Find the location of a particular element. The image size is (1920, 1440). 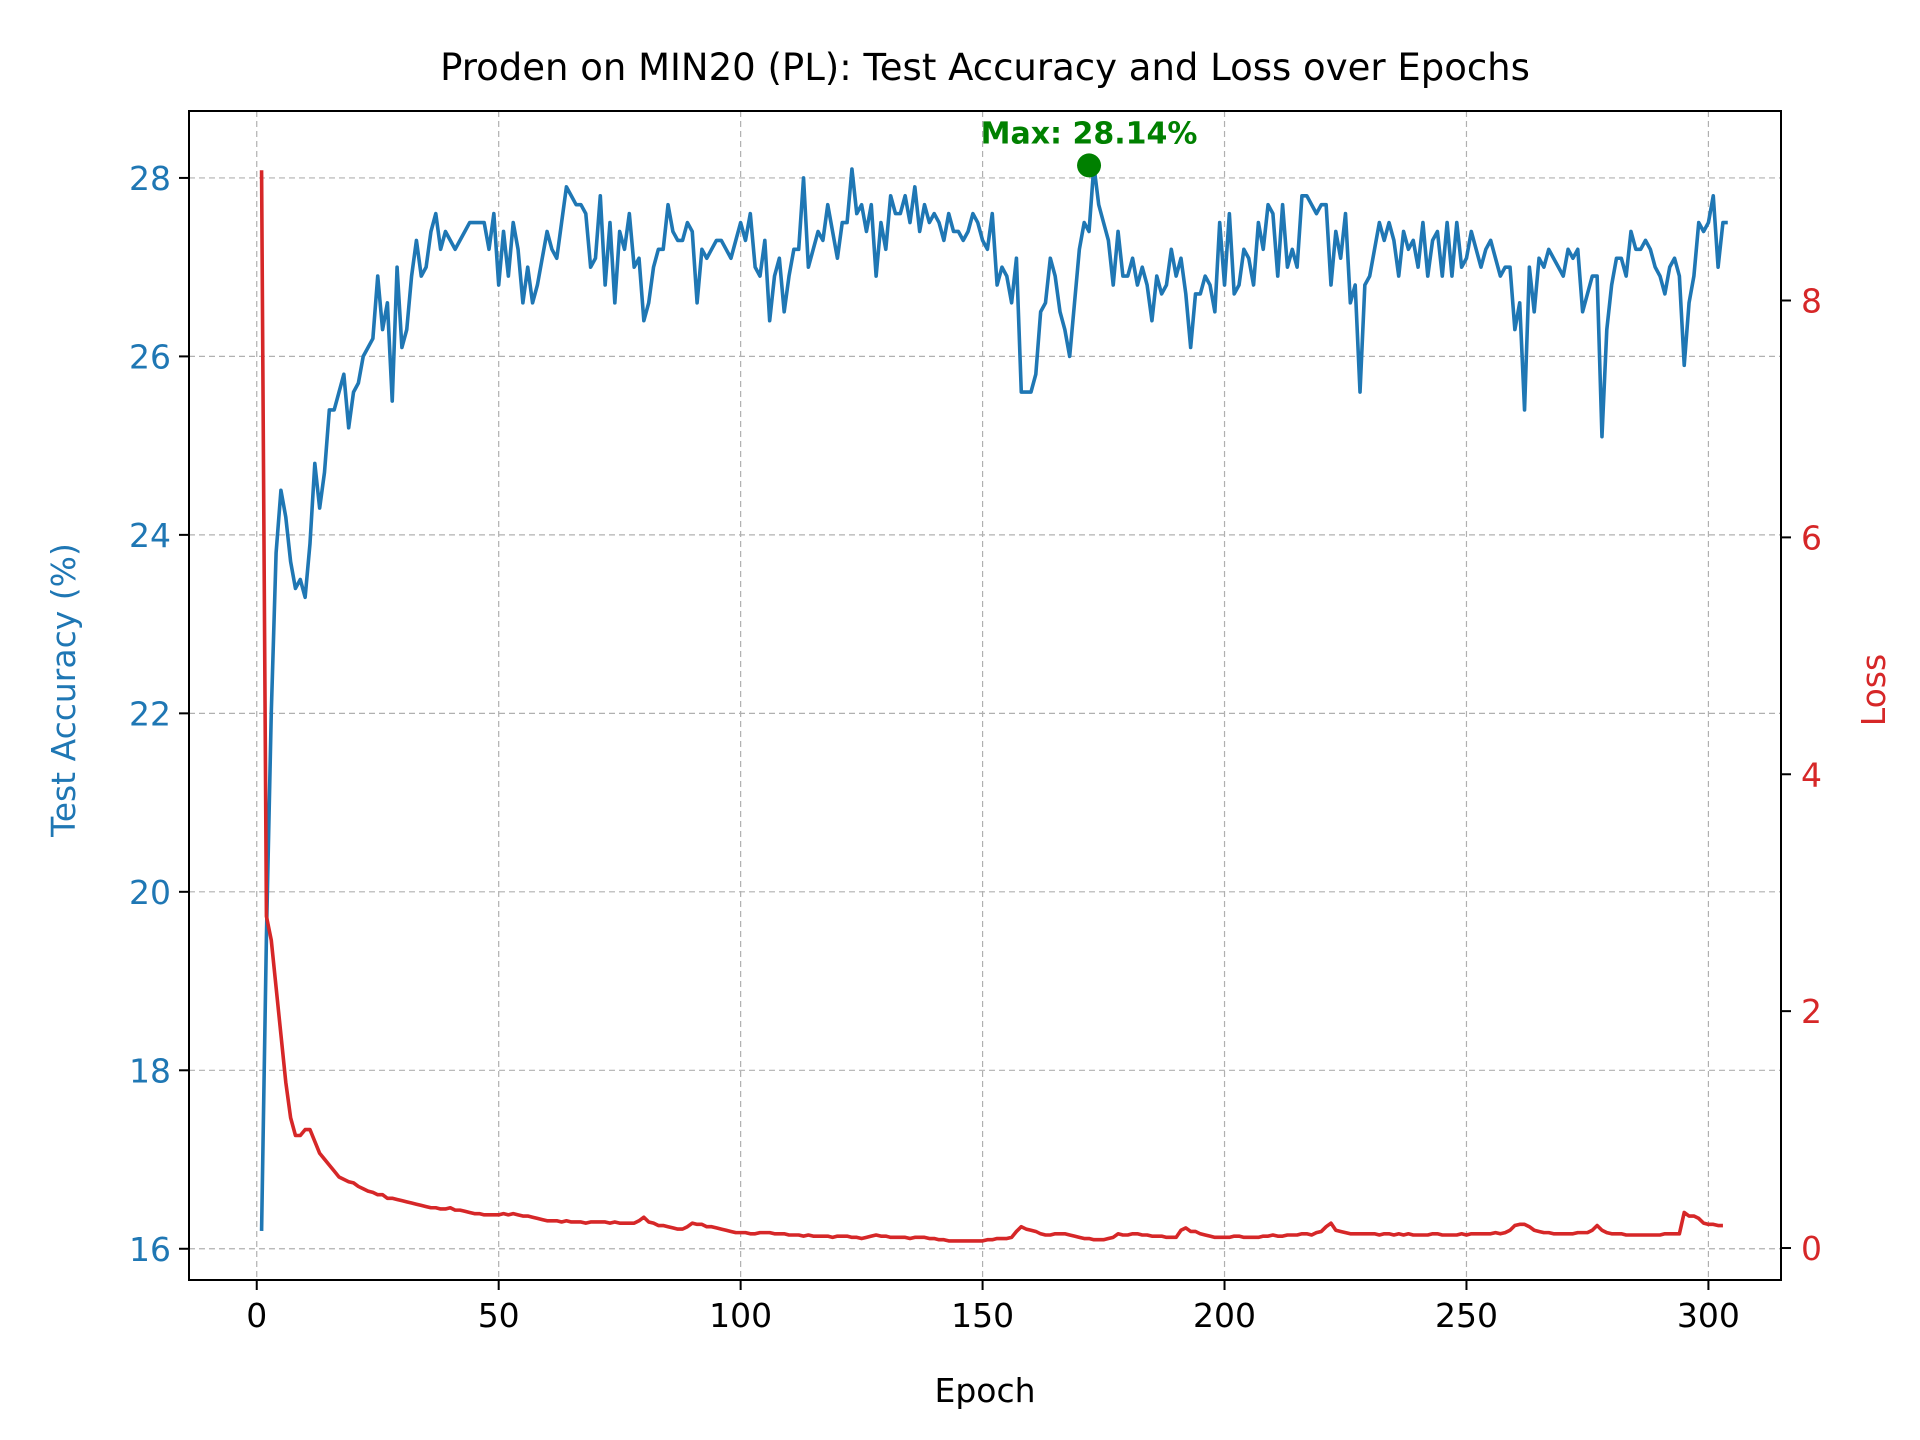

y-right-tick-label: 0 is located at coordinates (1811, 1248).